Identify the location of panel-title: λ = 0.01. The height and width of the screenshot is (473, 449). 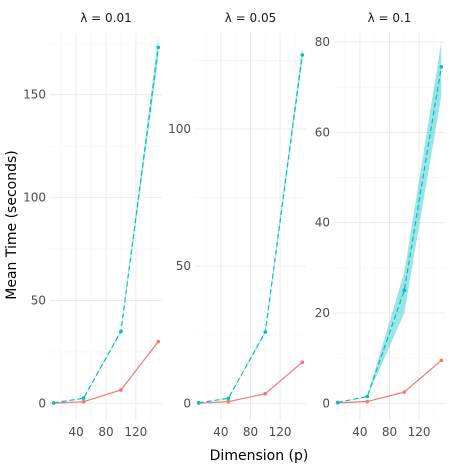
(106, 18).